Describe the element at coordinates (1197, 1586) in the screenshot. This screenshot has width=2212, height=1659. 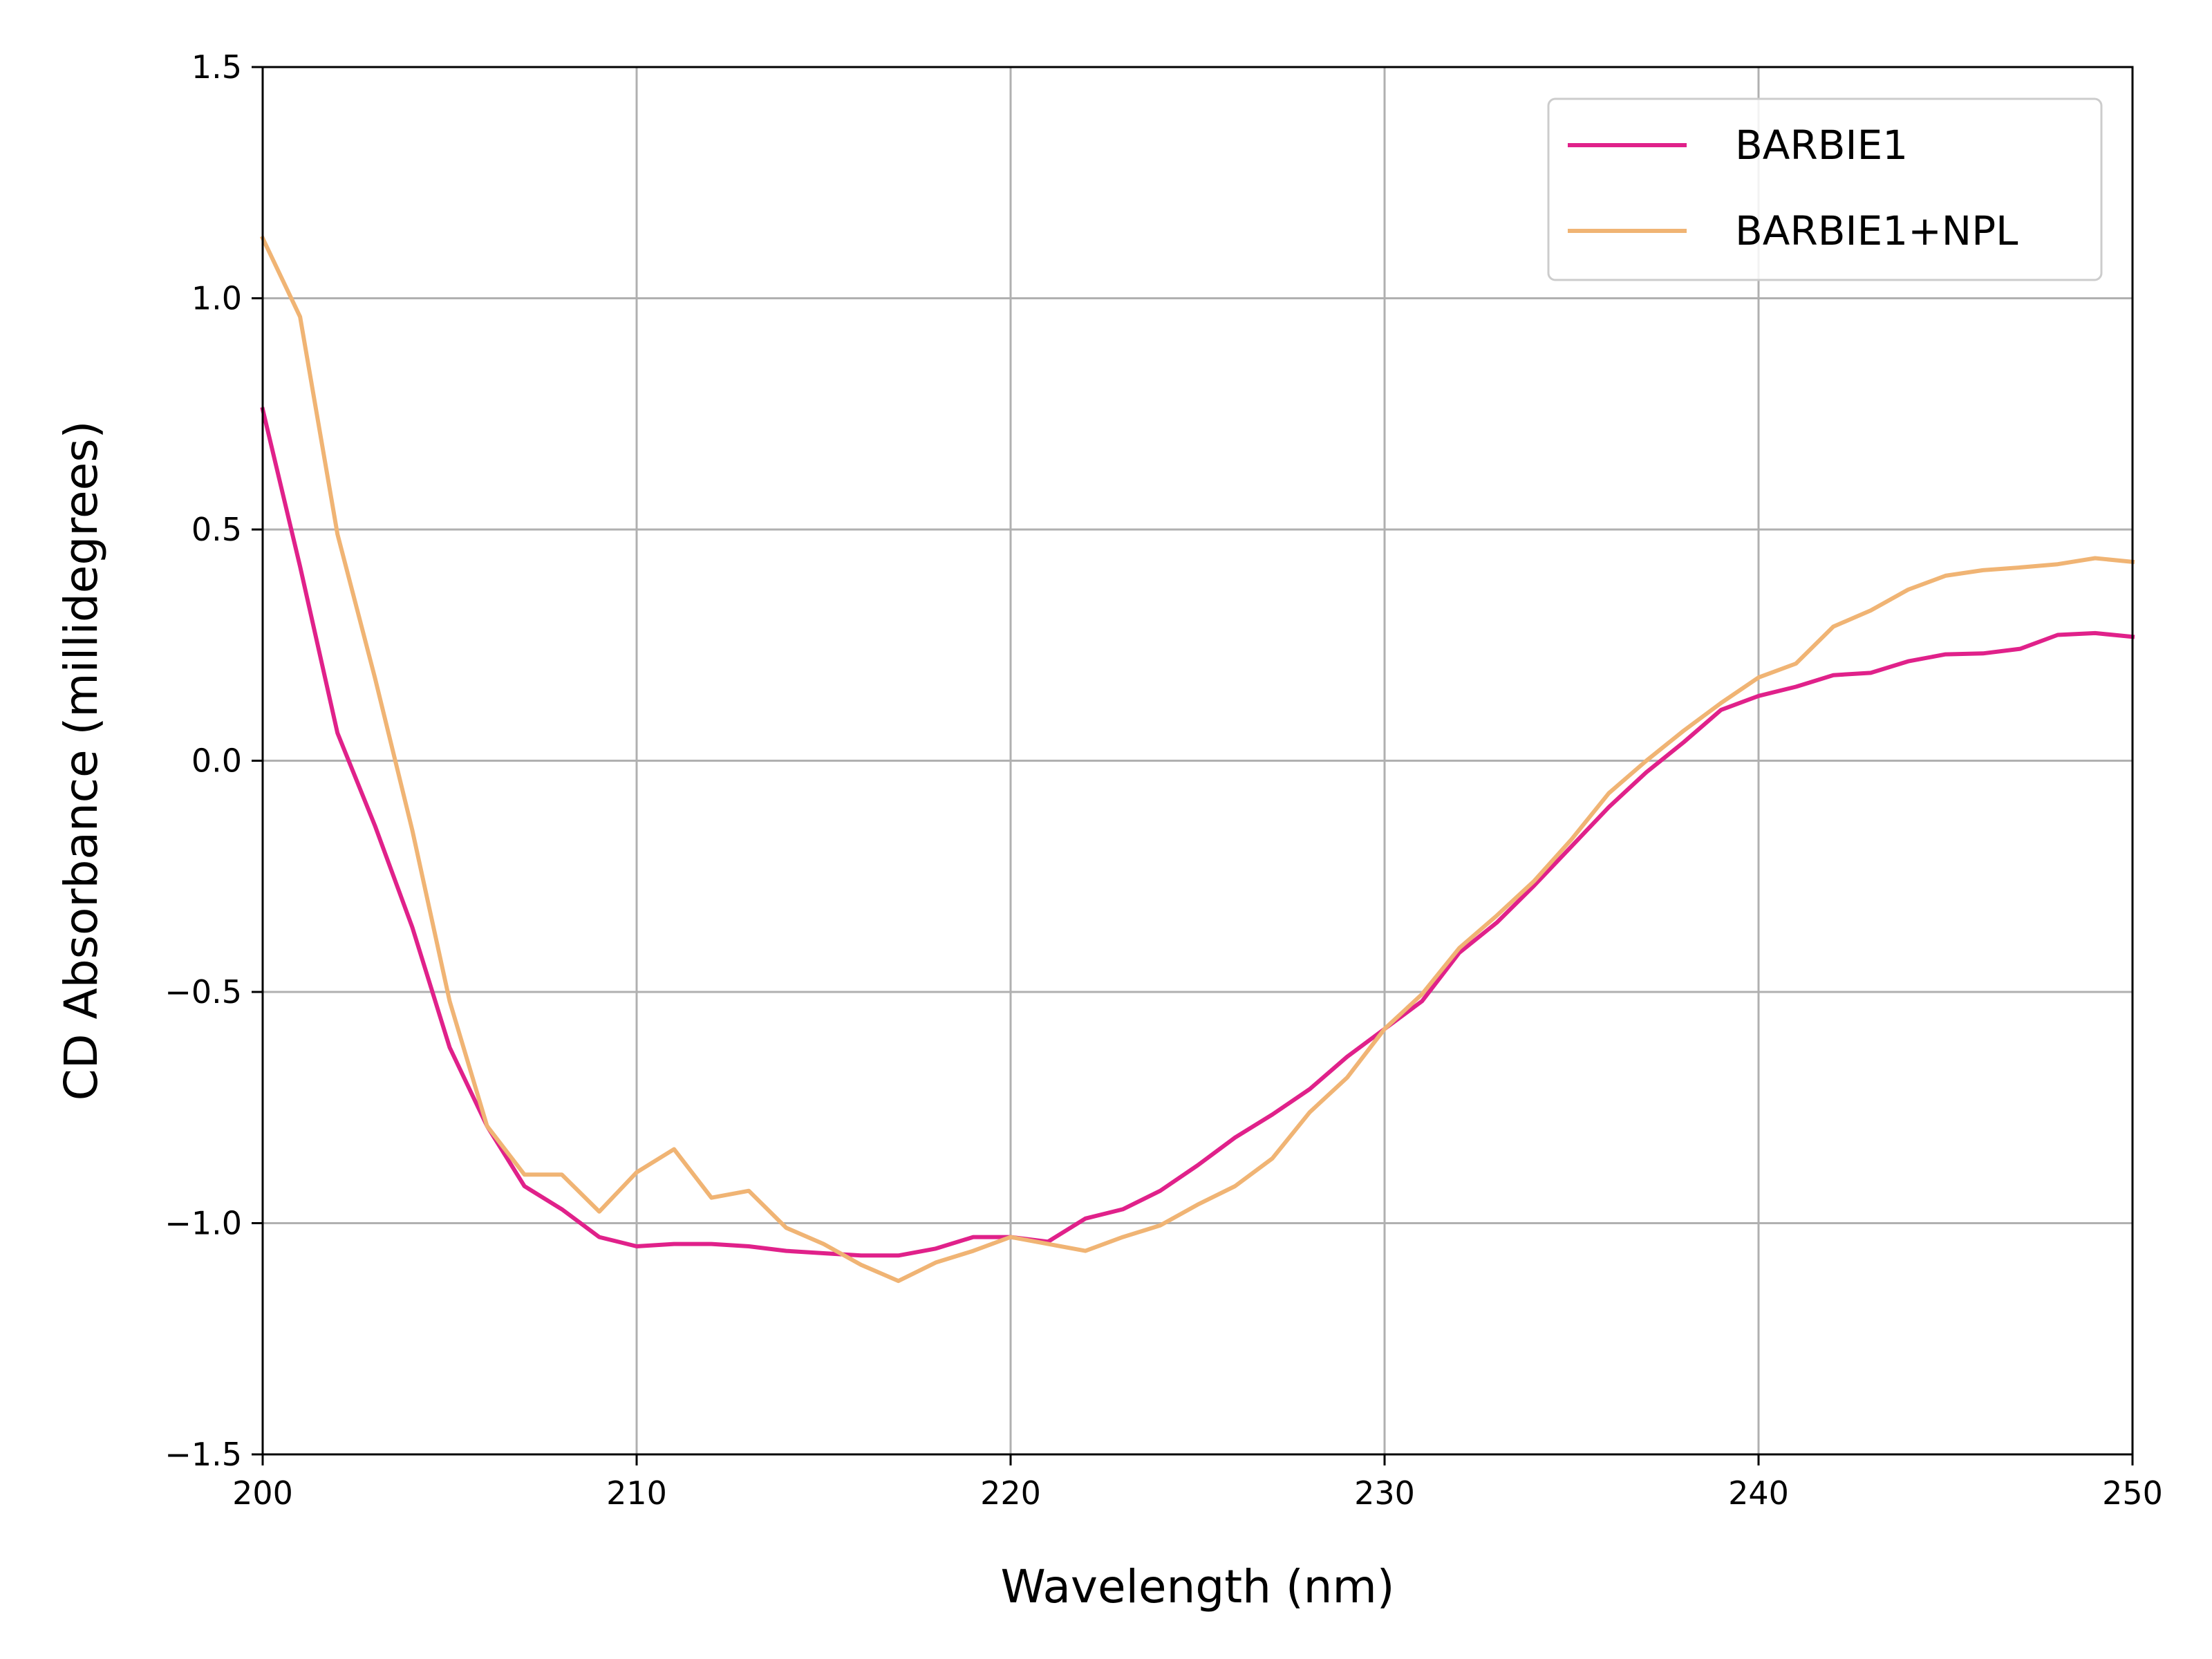
I see `x-axis-title: Wavelength (nm)` at that location.